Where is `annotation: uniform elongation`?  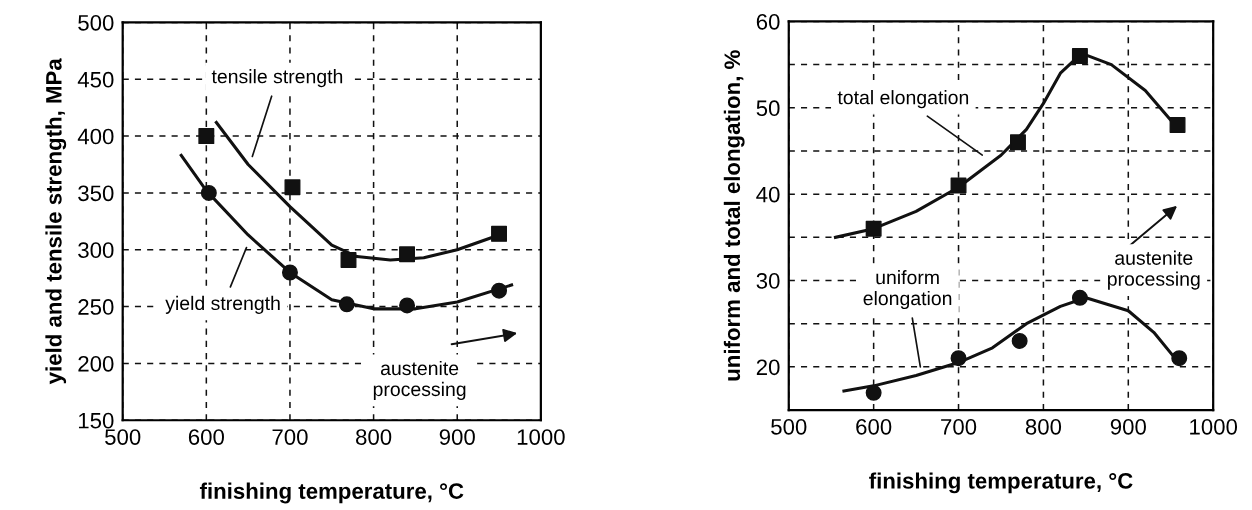
annotation: uniform elongation is located at coordinates (907, 290).